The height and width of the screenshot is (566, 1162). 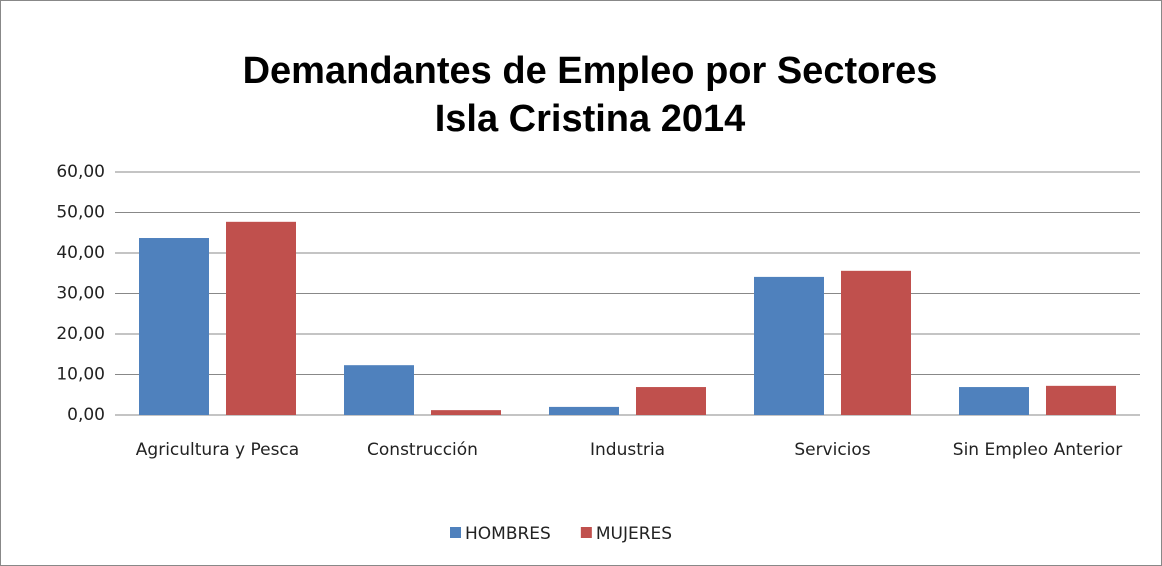 I want to click on y-tick-label: 50,00, so click(x=80, y=213).